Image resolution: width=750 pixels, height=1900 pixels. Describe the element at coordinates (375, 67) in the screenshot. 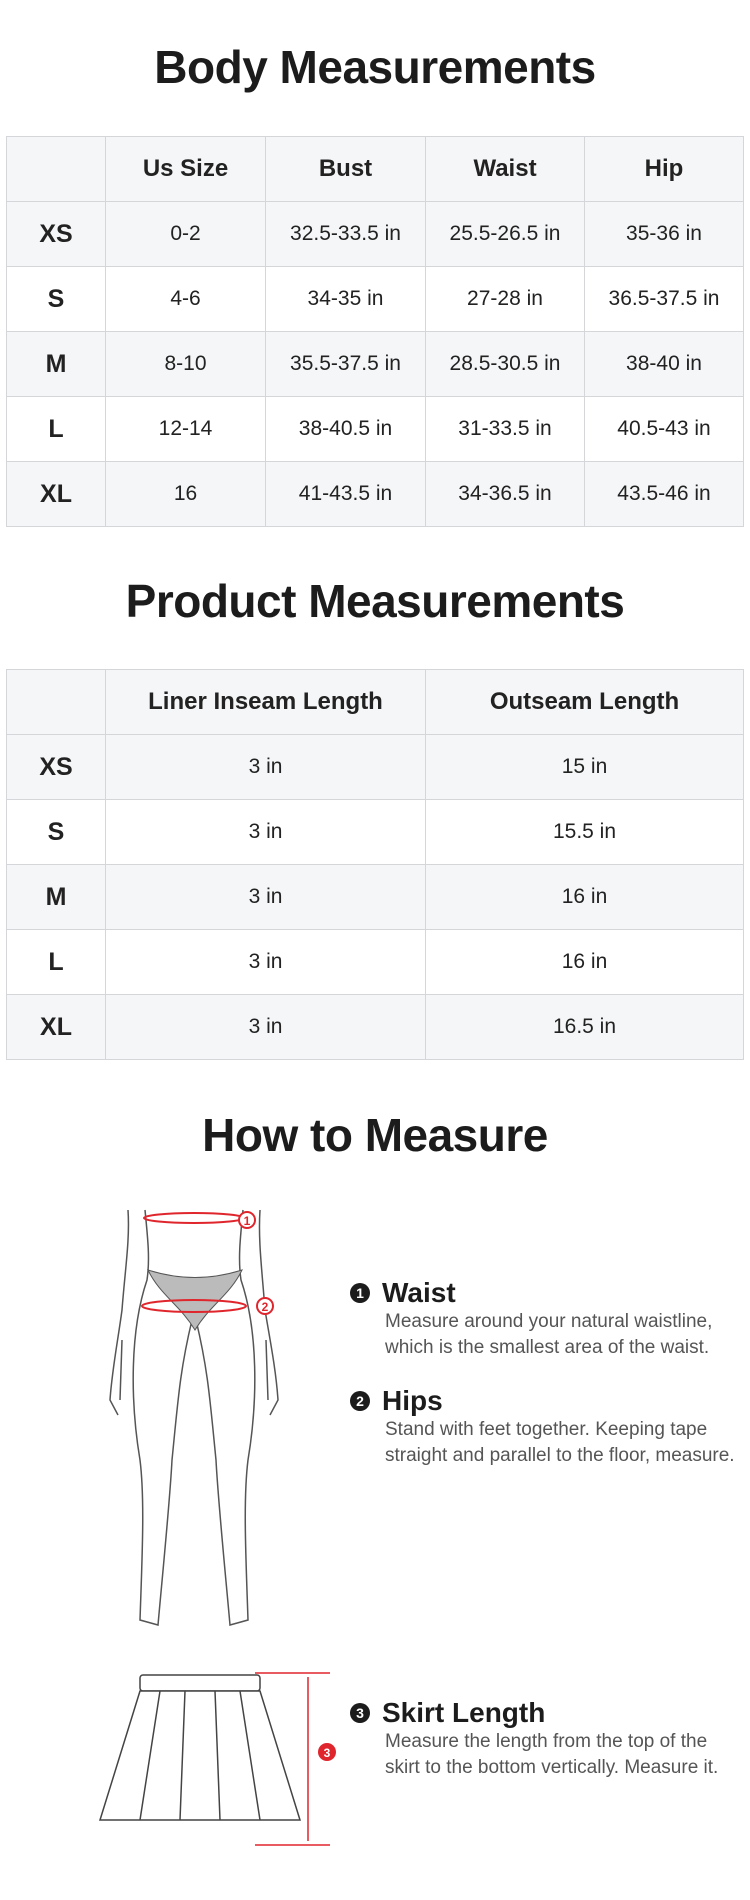

I see `body-measurements-title: Body Measurements` at that location.